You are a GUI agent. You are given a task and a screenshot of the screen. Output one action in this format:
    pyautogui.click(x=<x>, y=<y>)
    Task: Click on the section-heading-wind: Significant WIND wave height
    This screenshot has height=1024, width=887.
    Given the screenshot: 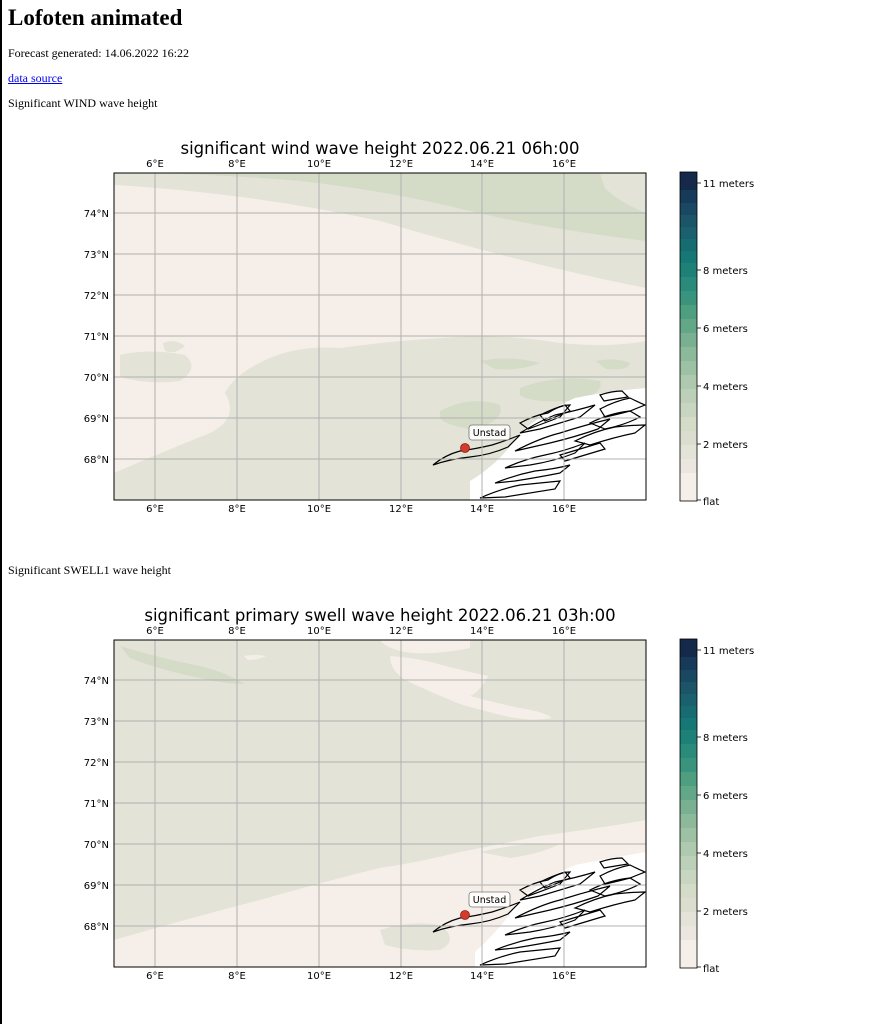 What is the action you would take?
    pyautogui.click(x=83, y=103)
    